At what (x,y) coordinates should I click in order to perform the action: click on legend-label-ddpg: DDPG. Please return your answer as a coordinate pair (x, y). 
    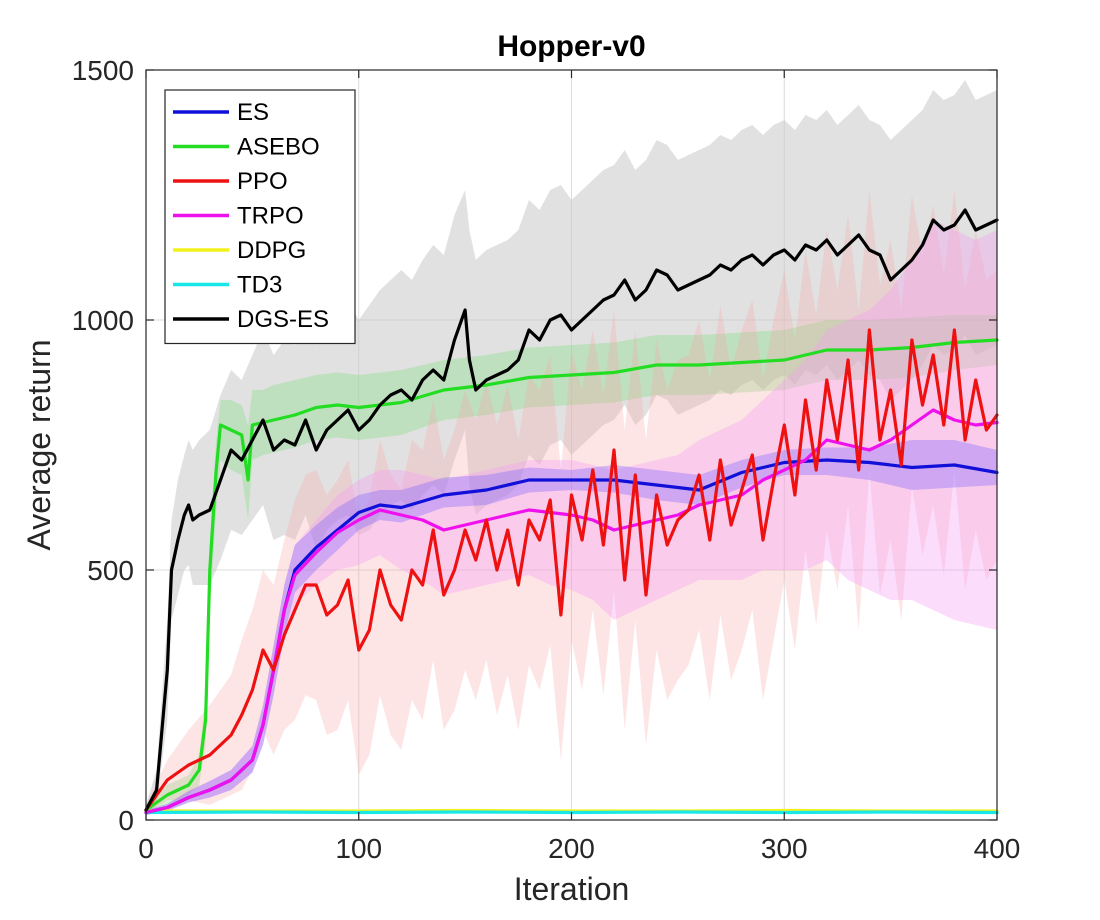
    Looking at the image, I should click on (271, 250).